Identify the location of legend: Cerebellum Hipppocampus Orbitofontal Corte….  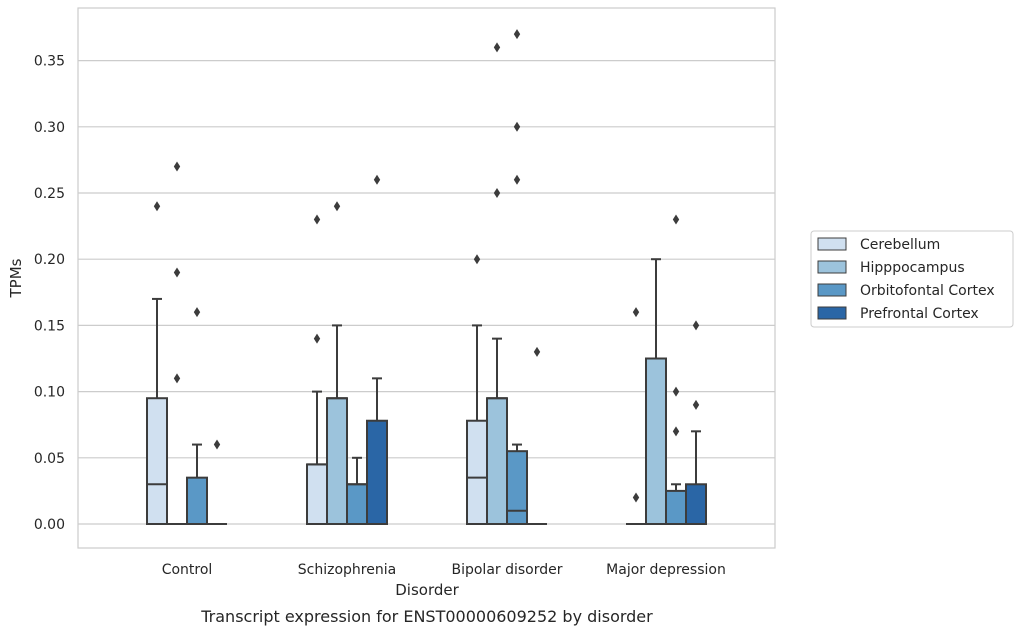
(912, 279).